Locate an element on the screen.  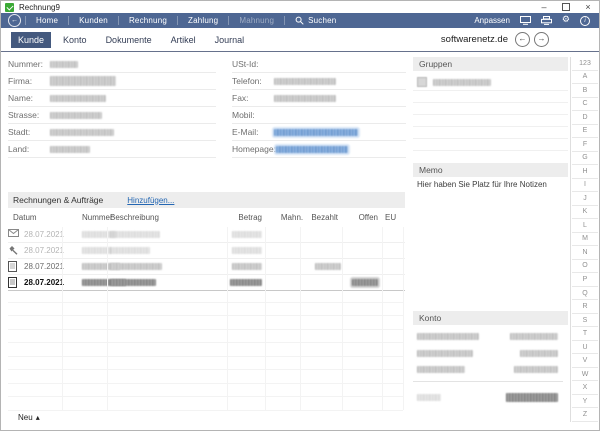
col-nummer: Nummer is located at coordinates (97, 217).